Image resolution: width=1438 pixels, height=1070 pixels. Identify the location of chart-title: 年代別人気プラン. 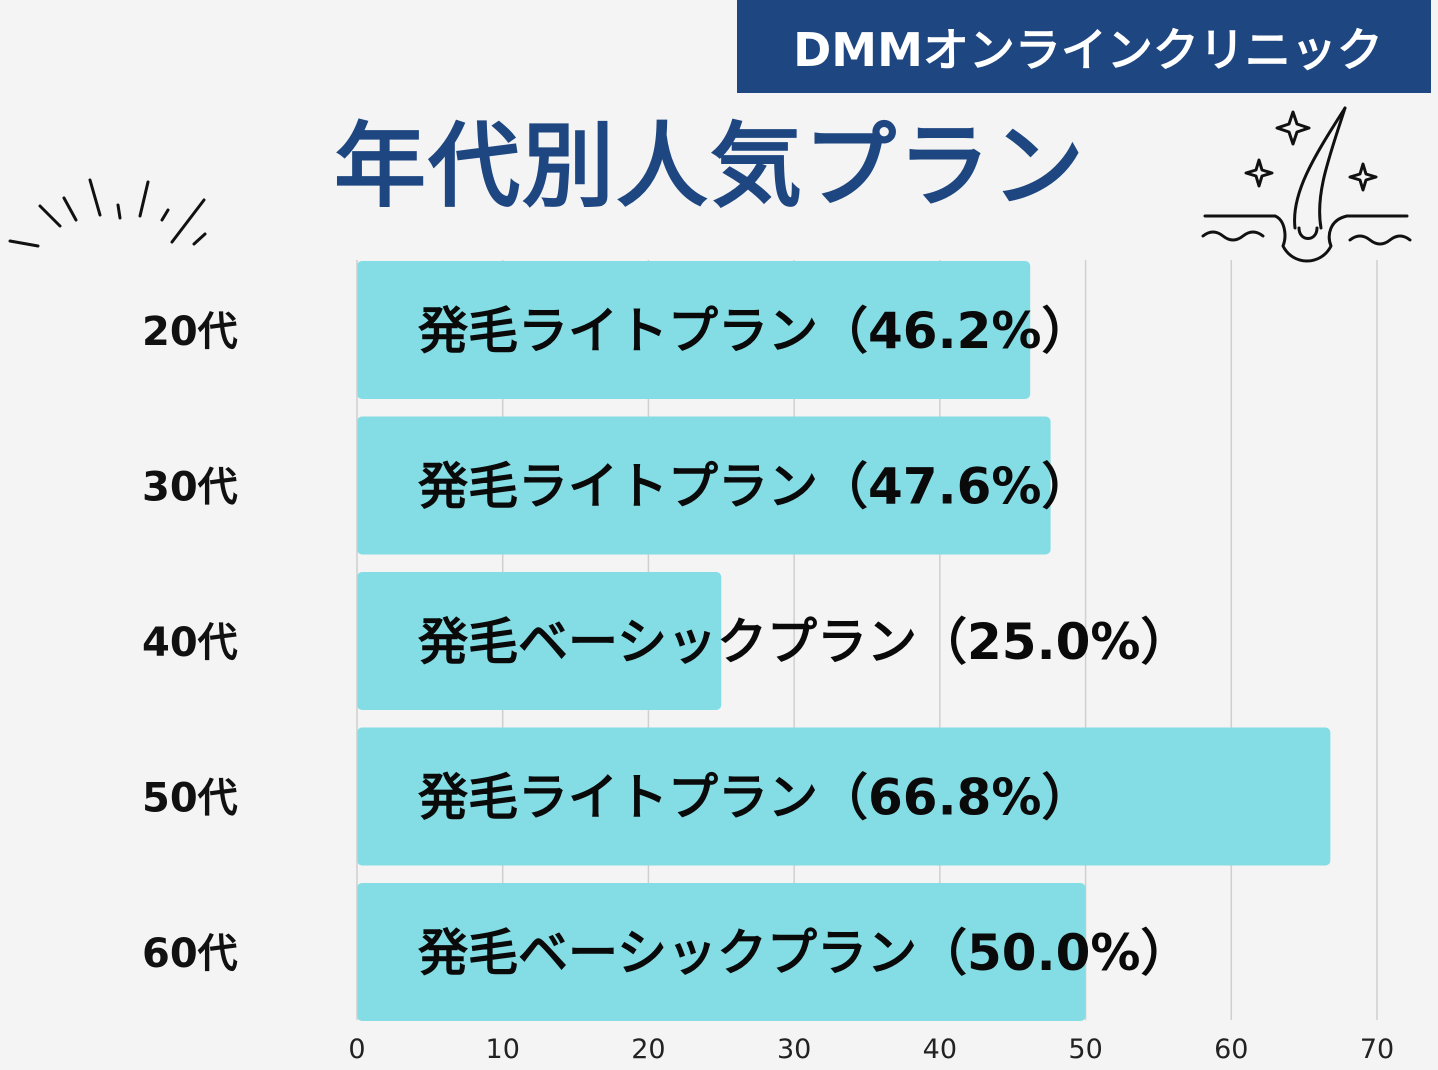
(709, 166).